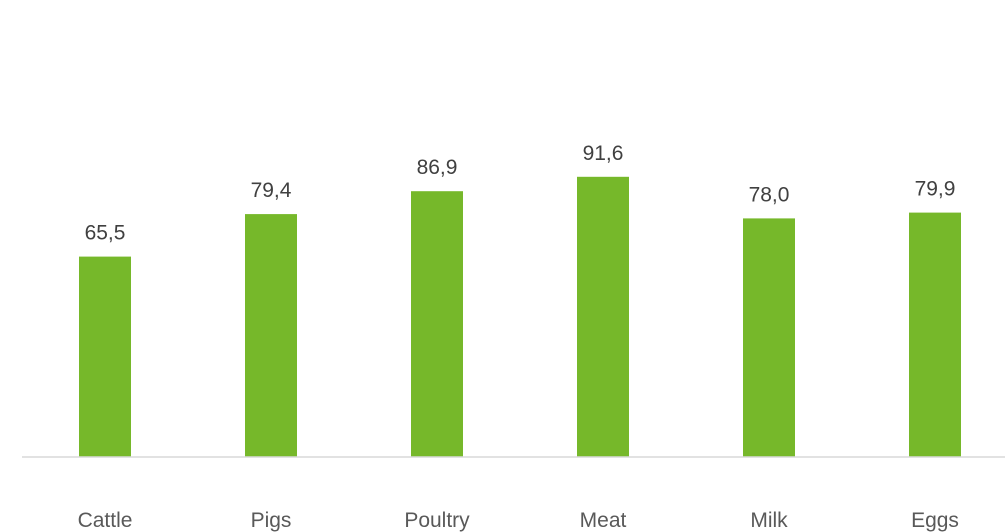  I want to click on bar-meat, so click(603, 317).